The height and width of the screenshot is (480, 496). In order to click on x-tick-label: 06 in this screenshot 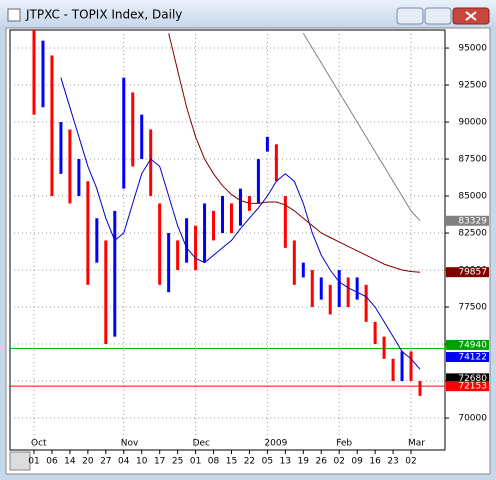, I will do `click(52, 462)`.